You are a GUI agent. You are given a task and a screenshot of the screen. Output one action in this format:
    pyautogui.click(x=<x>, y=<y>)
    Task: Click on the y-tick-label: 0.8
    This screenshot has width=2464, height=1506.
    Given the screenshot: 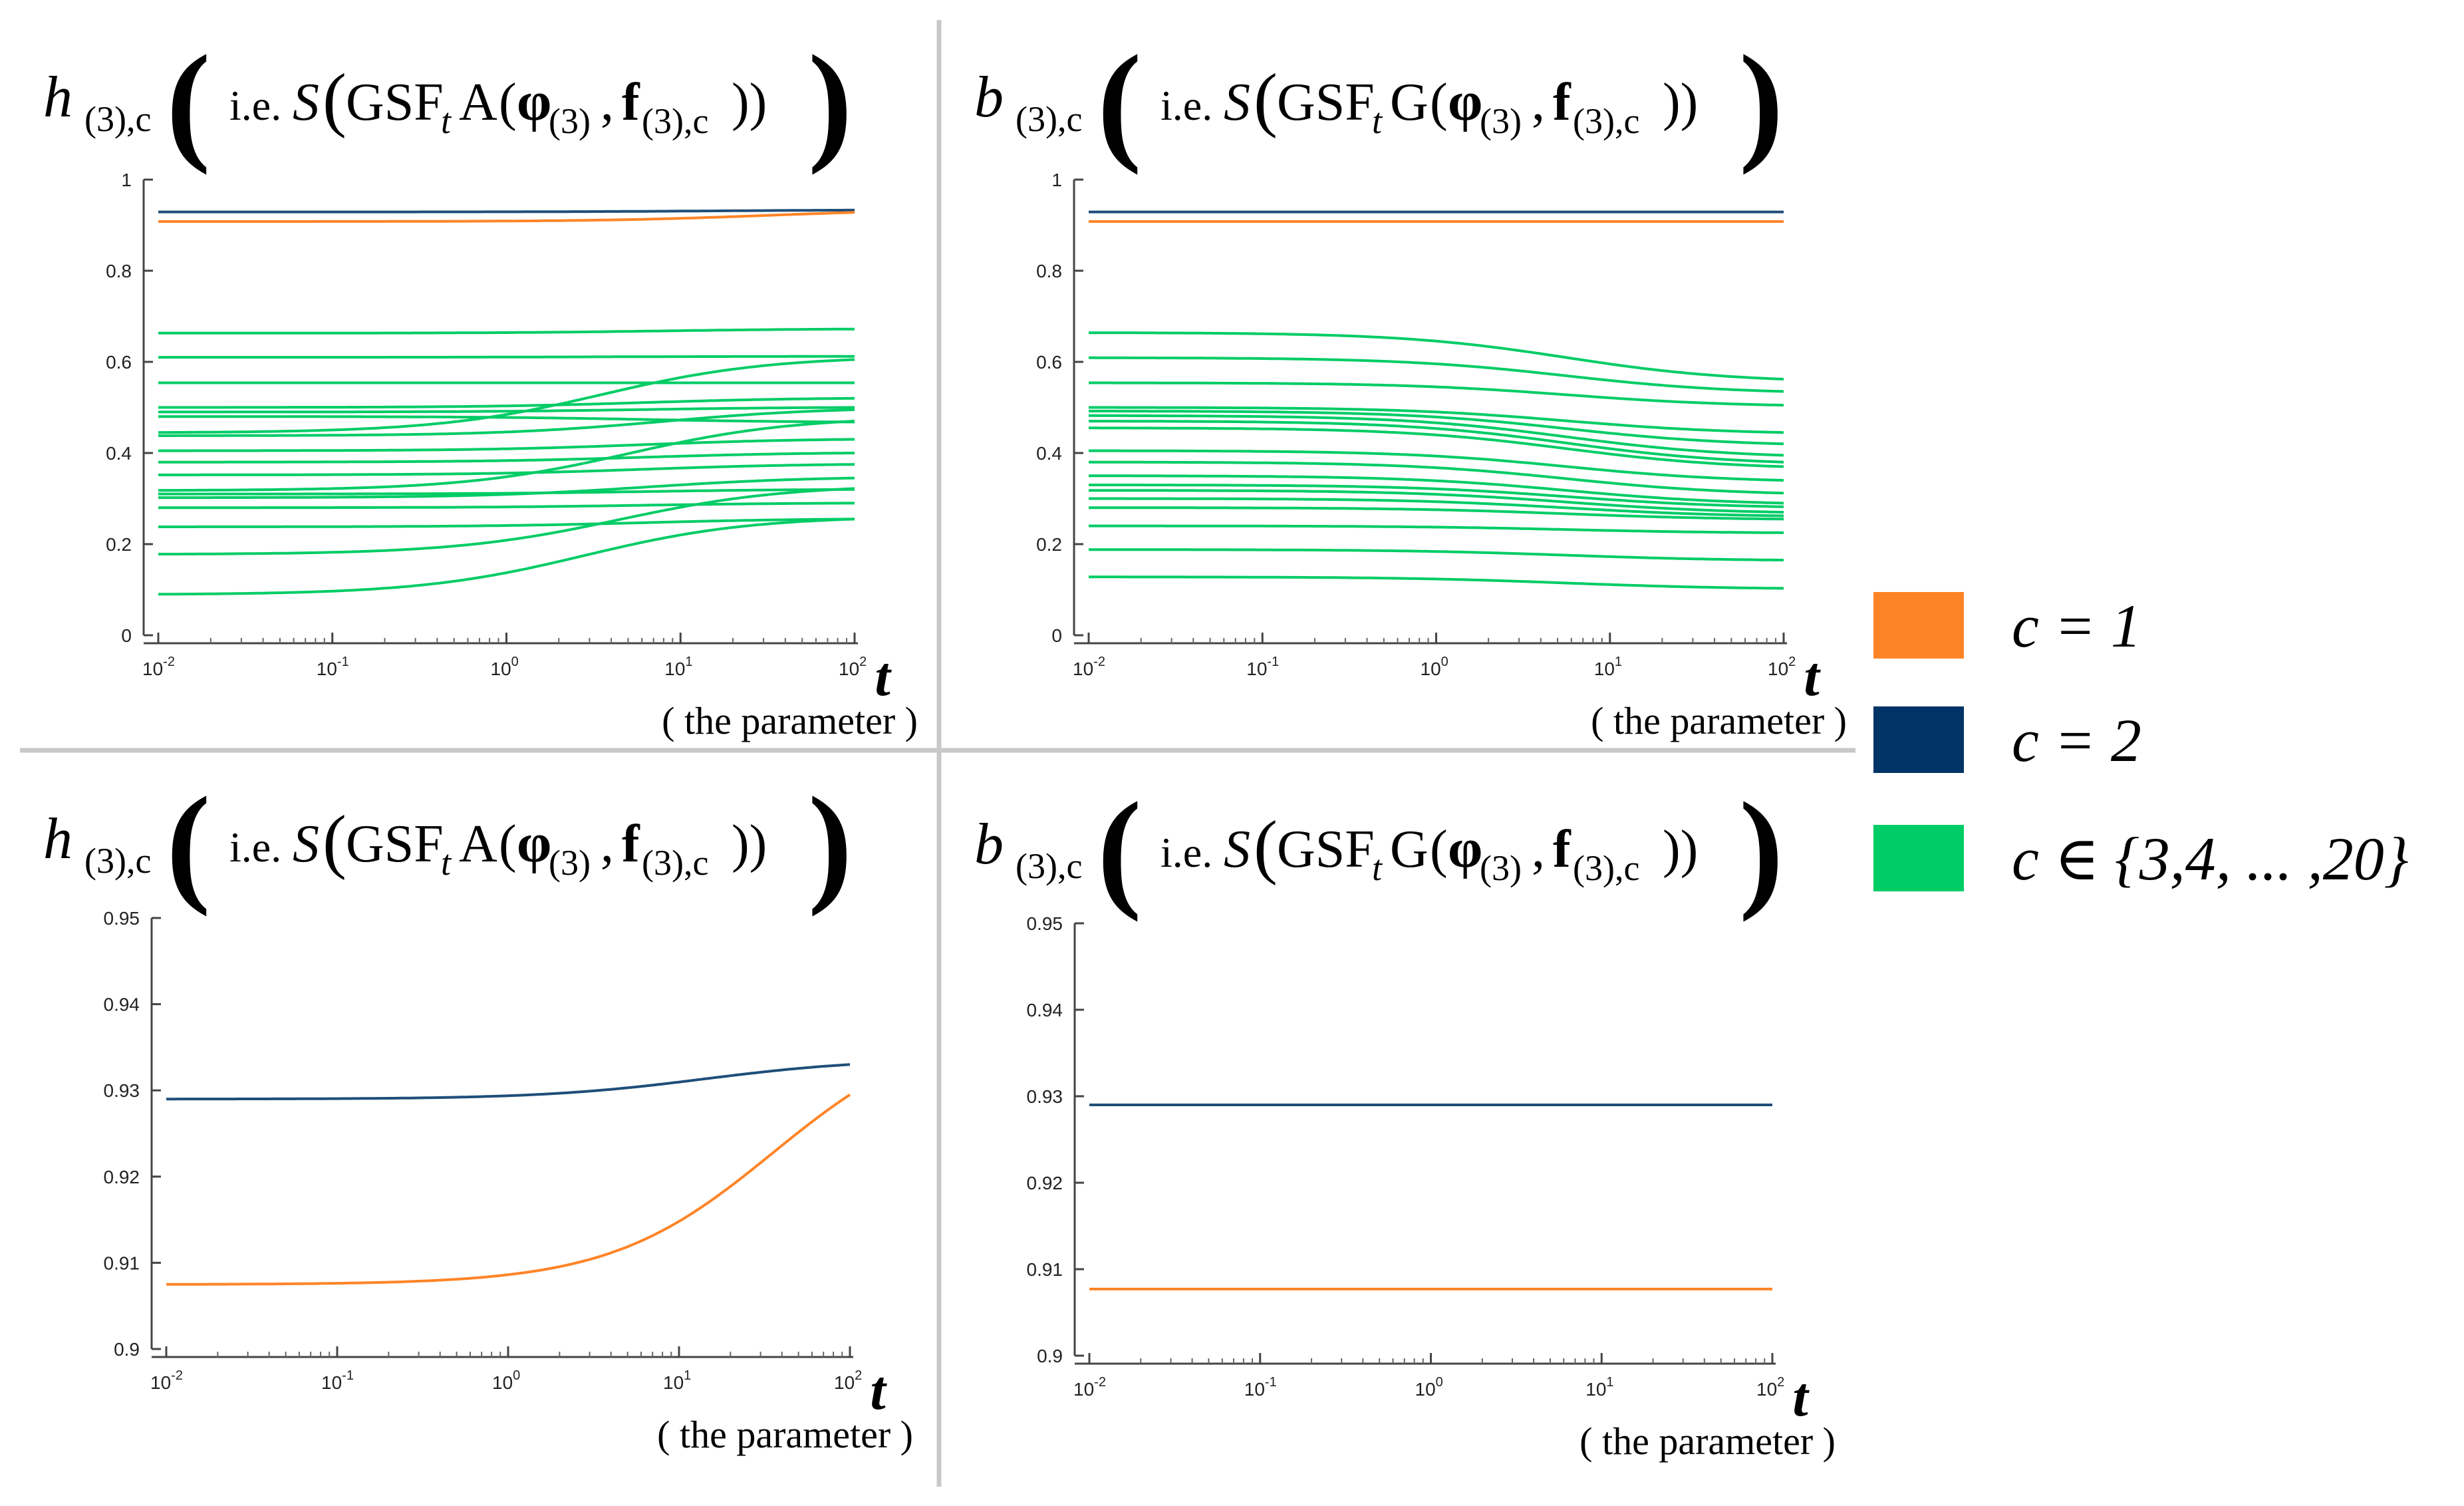 What is the action you would take?
    pyautogui.click(x=1049, y=271)
    